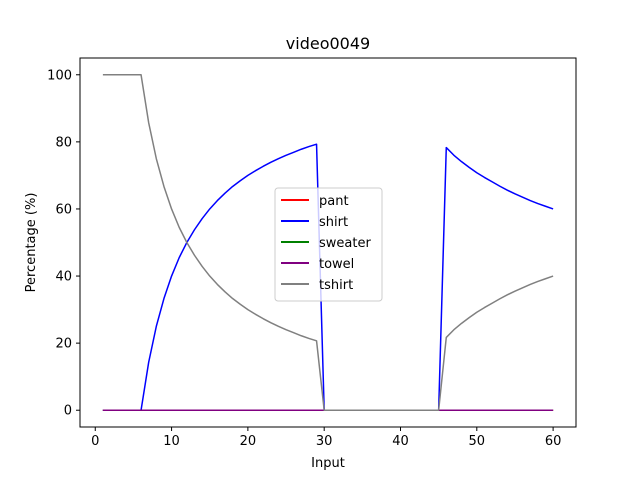 The width and height of the screenshot is (640, 480). I want to click on y-tick-label: 20, so click(63, 344).